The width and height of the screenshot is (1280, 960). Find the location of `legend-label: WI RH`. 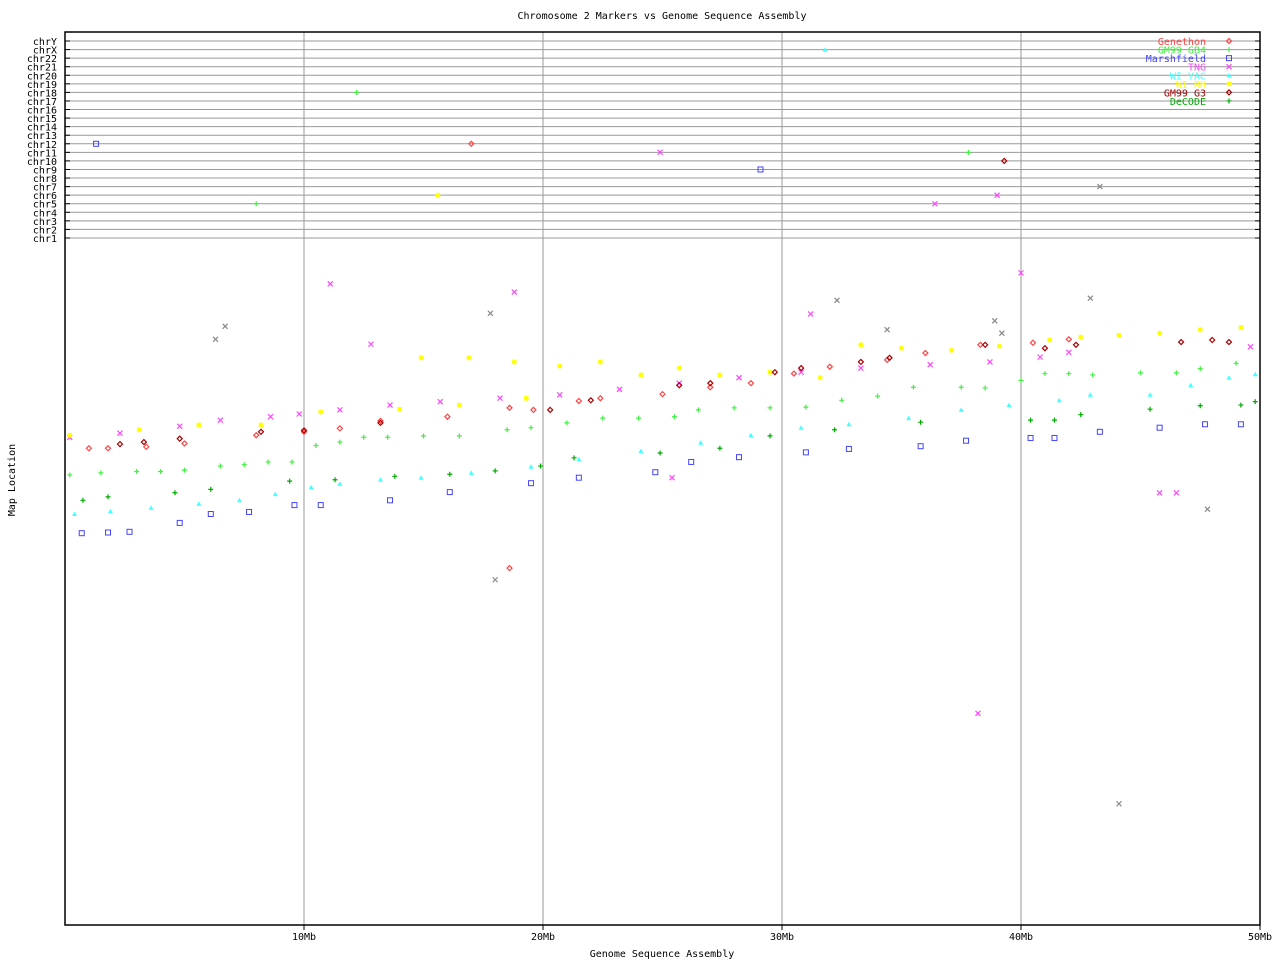

legend-label: WI RH is located at coordinates (1191, 85).